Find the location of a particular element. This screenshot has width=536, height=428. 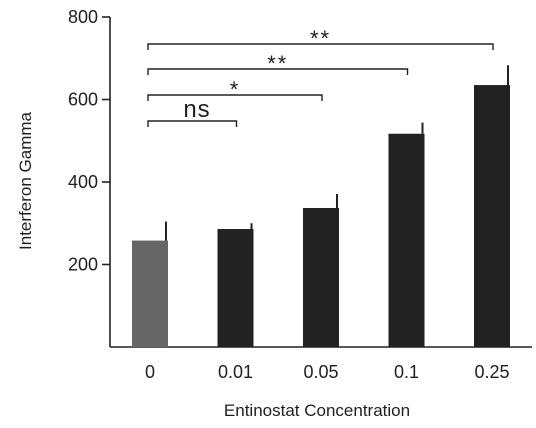

y-tick-label: 400 is located at coordinates (83, 182).